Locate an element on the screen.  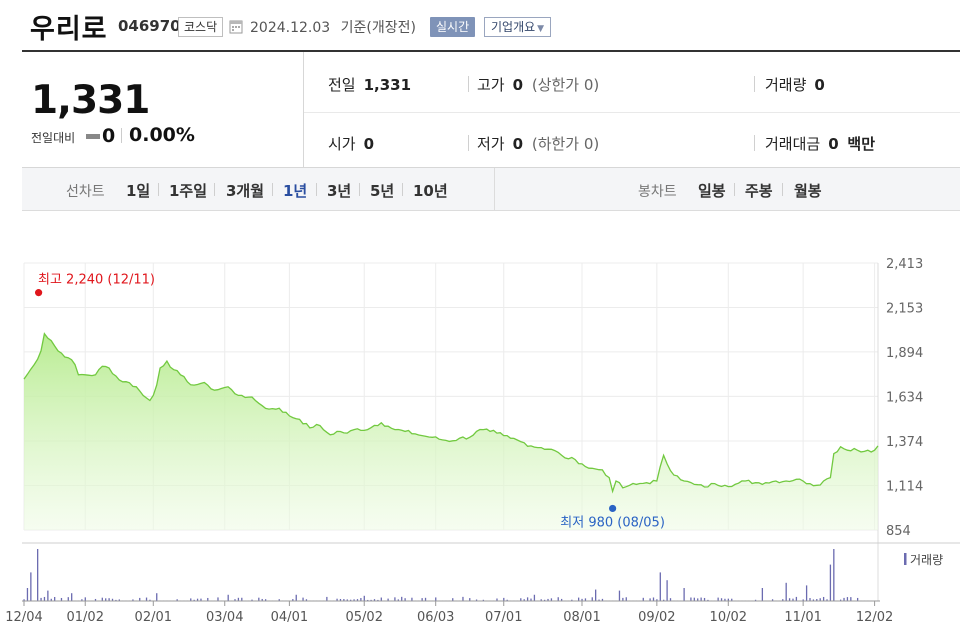
company-overview-dropdown: 기업개요 ▼ is located at coordinates (518, 27).